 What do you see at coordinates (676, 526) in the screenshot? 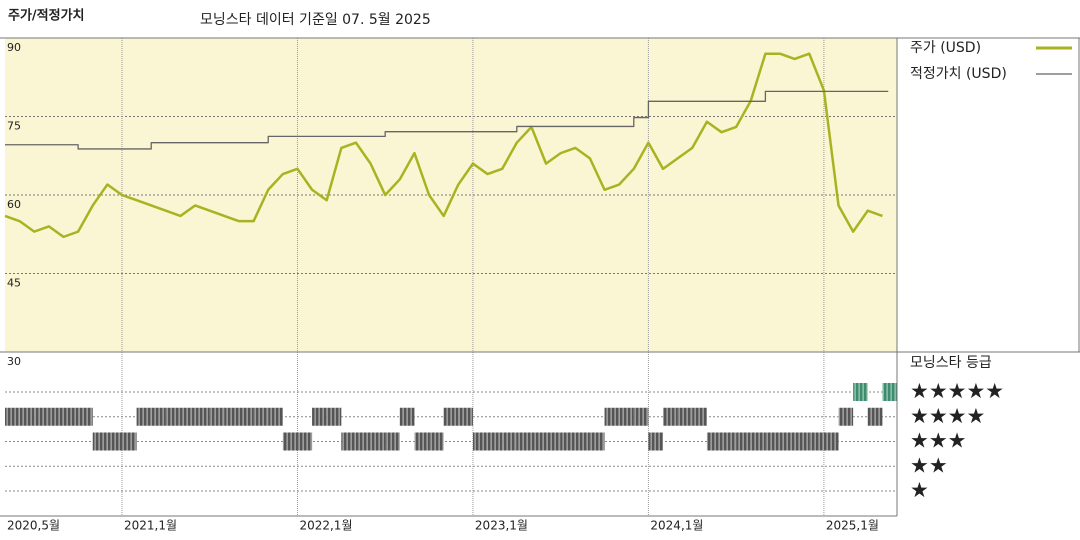
I see `x-tick-label: 2024,1월` at bounding box center [676, 526].